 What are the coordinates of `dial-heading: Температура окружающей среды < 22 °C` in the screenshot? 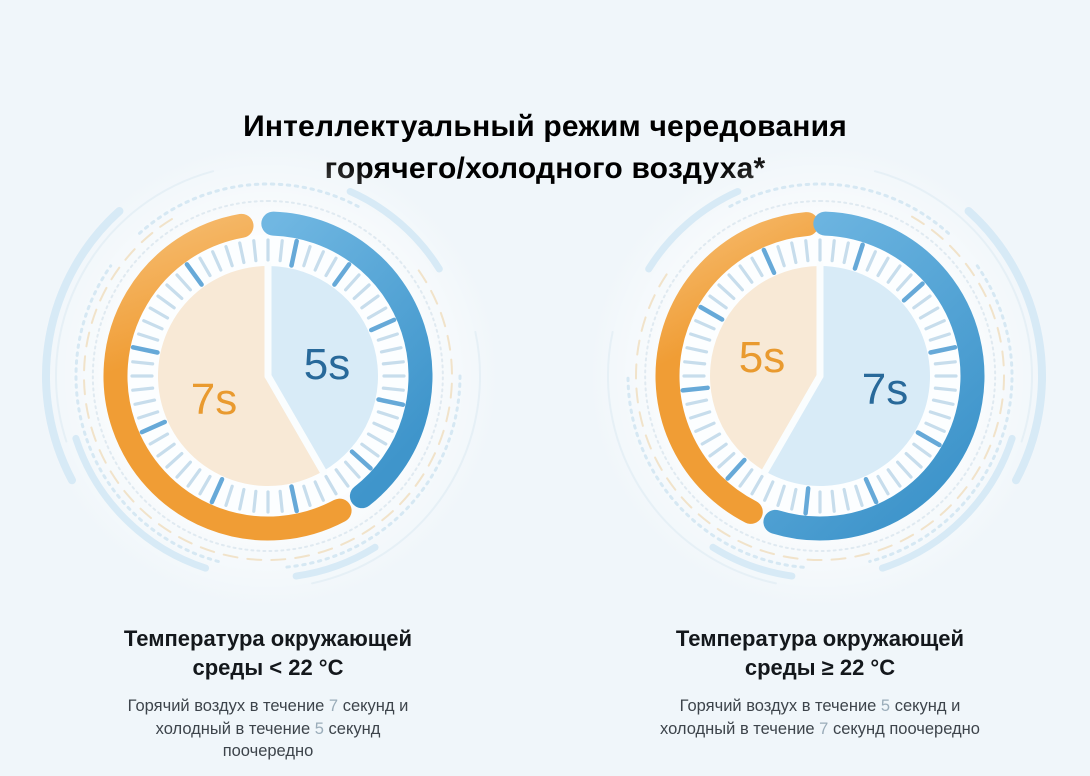 It's located at (268, 653).